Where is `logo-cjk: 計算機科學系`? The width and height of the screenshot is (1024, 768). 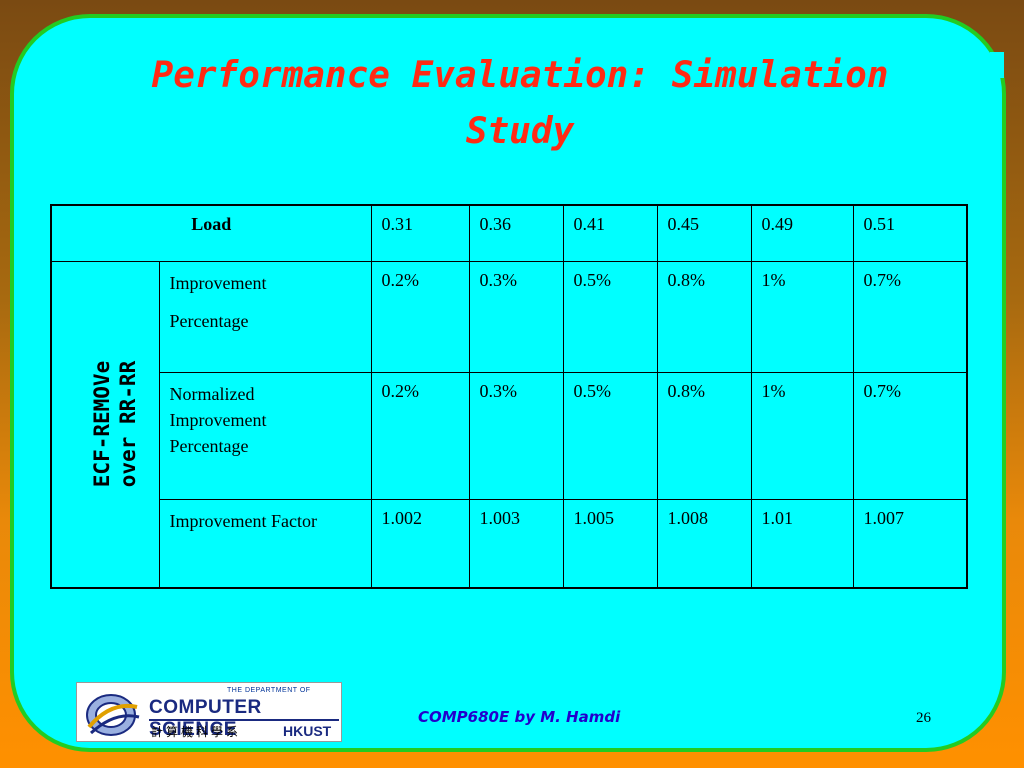 logo-cjk: 計算機科學系 is located at coordinates (196, 732).